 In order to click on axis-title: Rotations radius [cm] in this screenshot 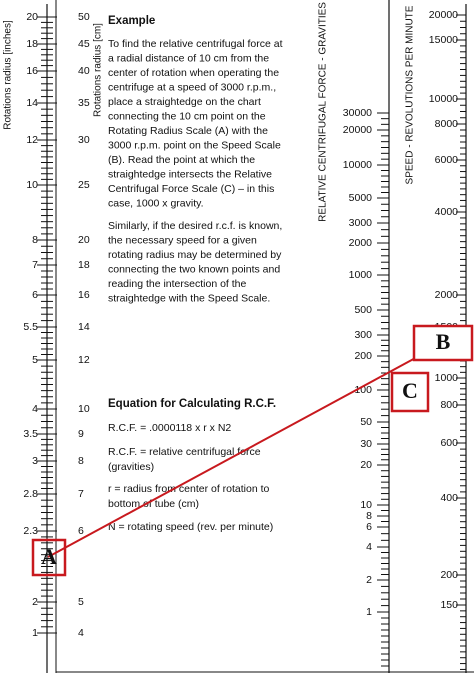, I will do `click(98, 70)`.